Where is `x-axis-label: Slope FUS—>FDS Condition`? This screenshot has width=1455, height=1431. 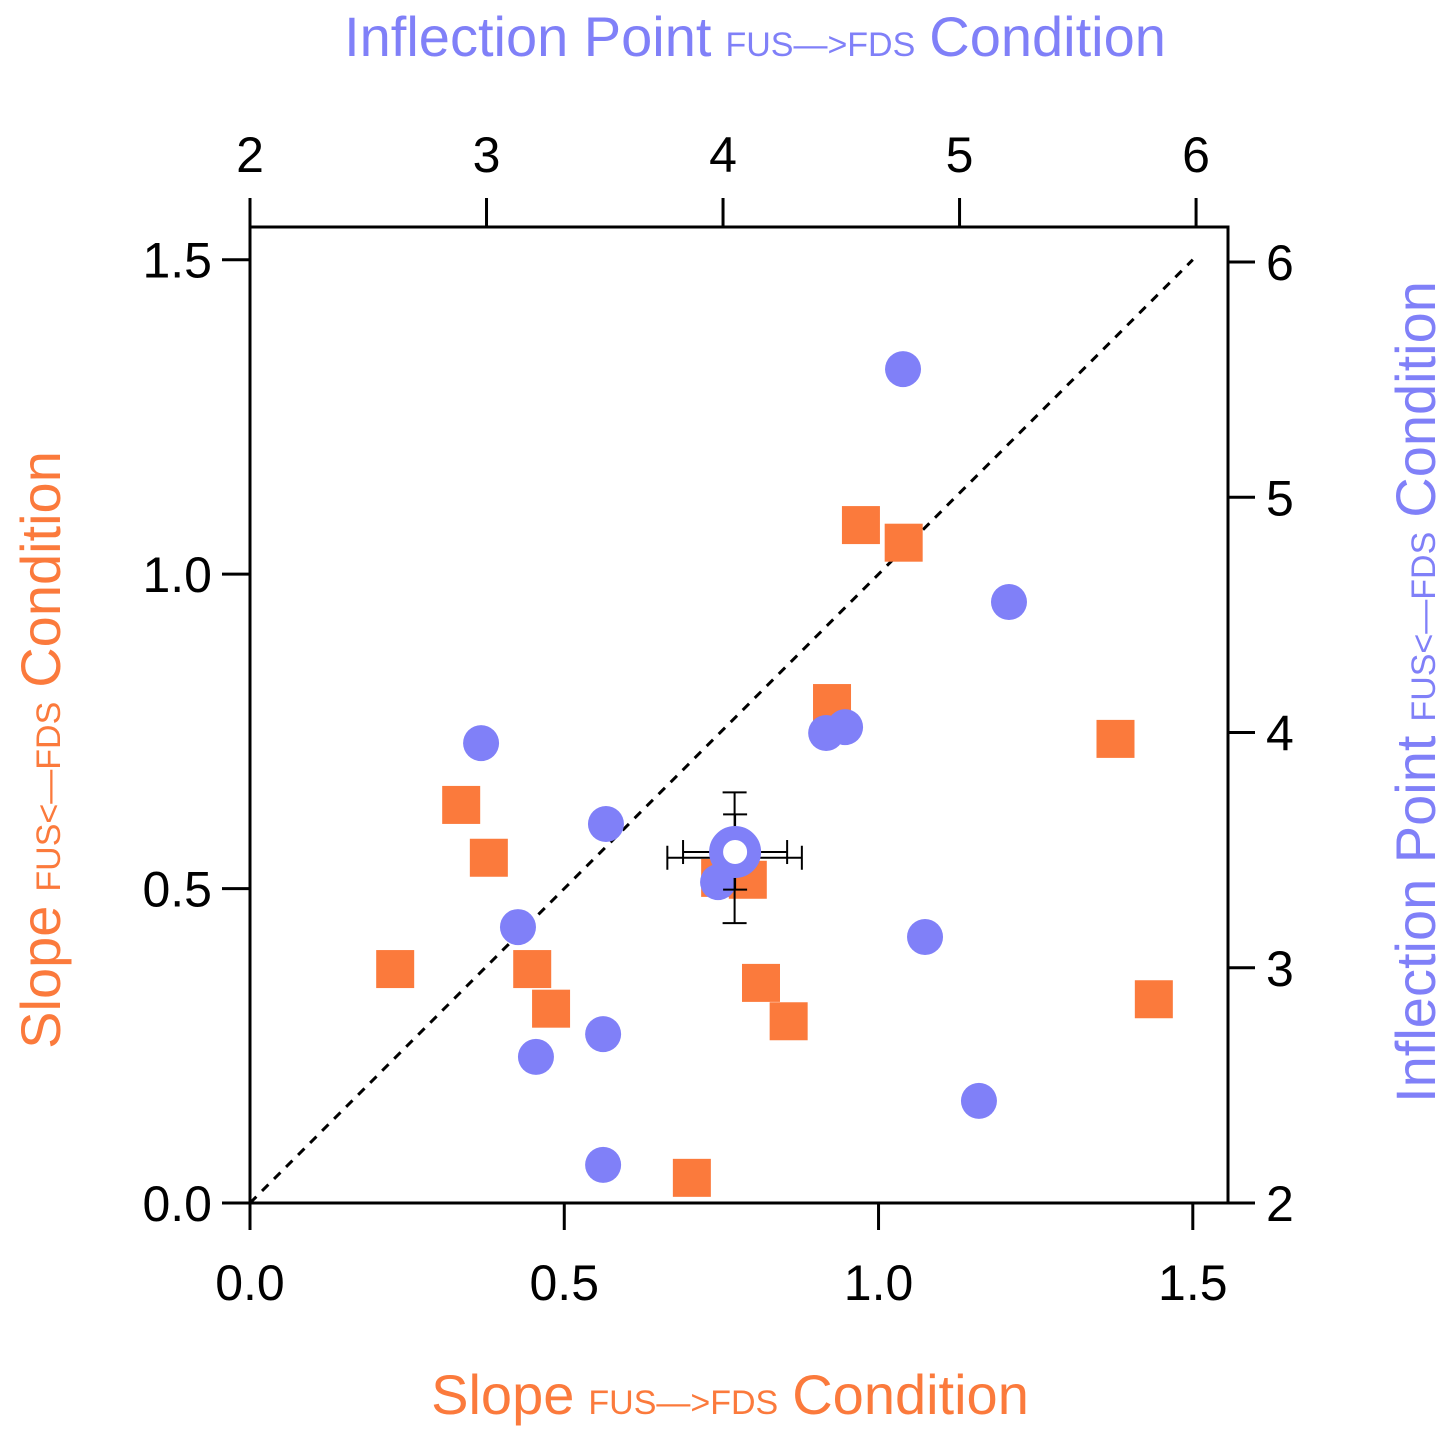
x-axis-label: Slope FUS—>FDS Condition is located at coordinates (730, 1394).